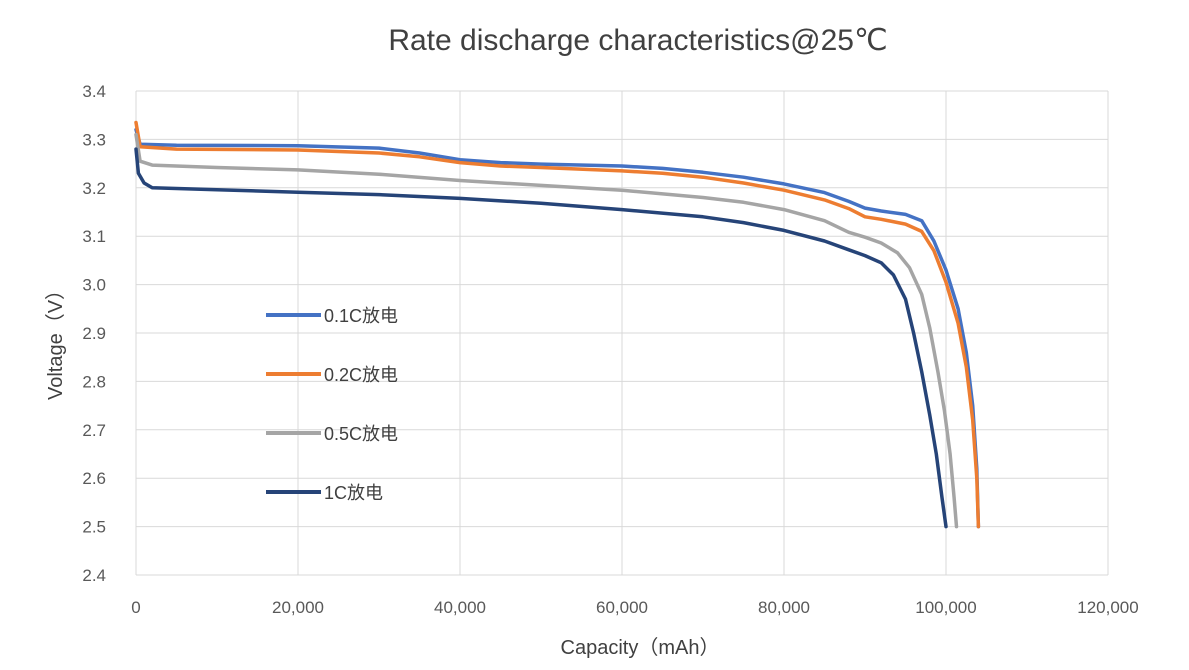 The width and height of the screenshot is (1189, 670). I want to click on x-tick-label: 100,000, so click(945, 607).